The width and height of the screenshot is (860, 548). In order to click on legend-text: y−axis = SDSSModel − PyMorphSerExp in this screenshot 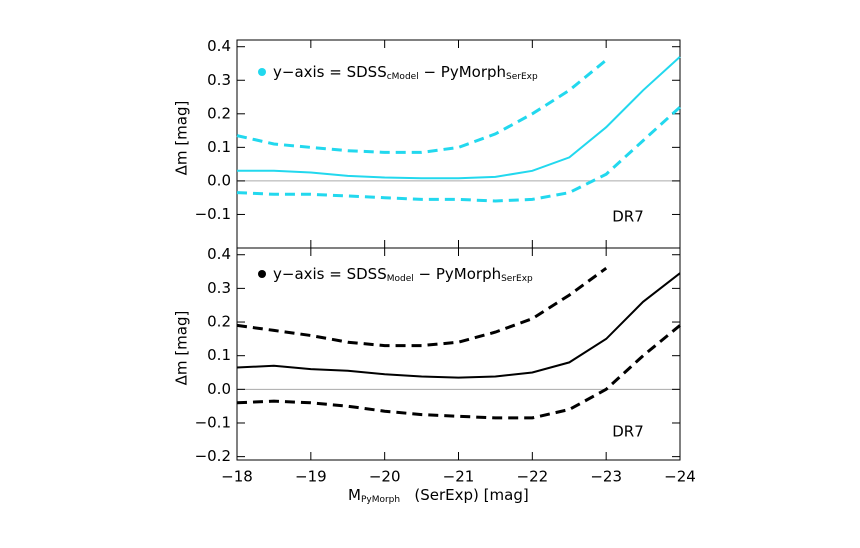, I will do `click(403, 274)`.